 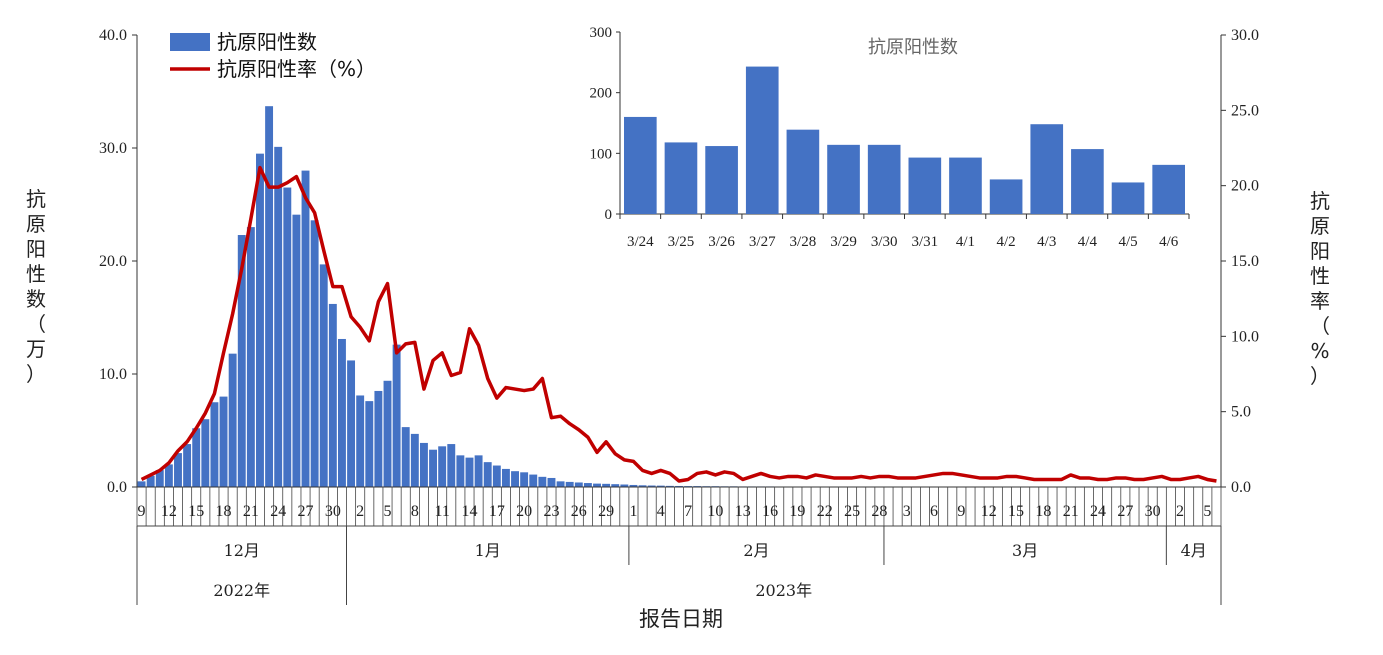 What do you see at coordinates (1043, 511) in the screenshot?
I see `x-tick-label: 18` at bounding box center [1043, 511].